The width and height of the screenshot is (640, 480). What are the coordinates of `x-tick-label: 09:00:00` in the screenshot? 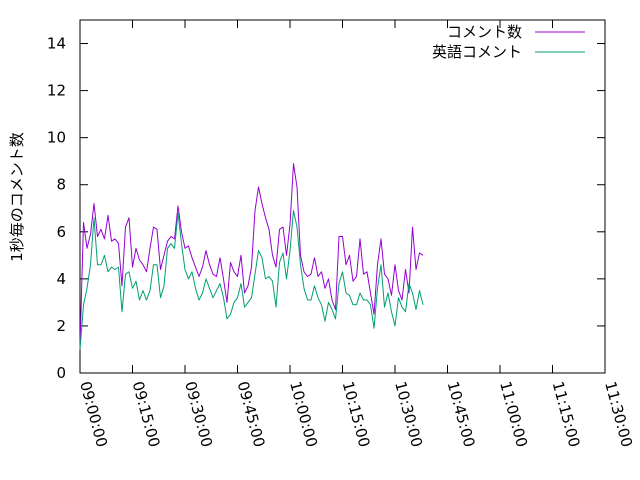 It's located at (93, 414).